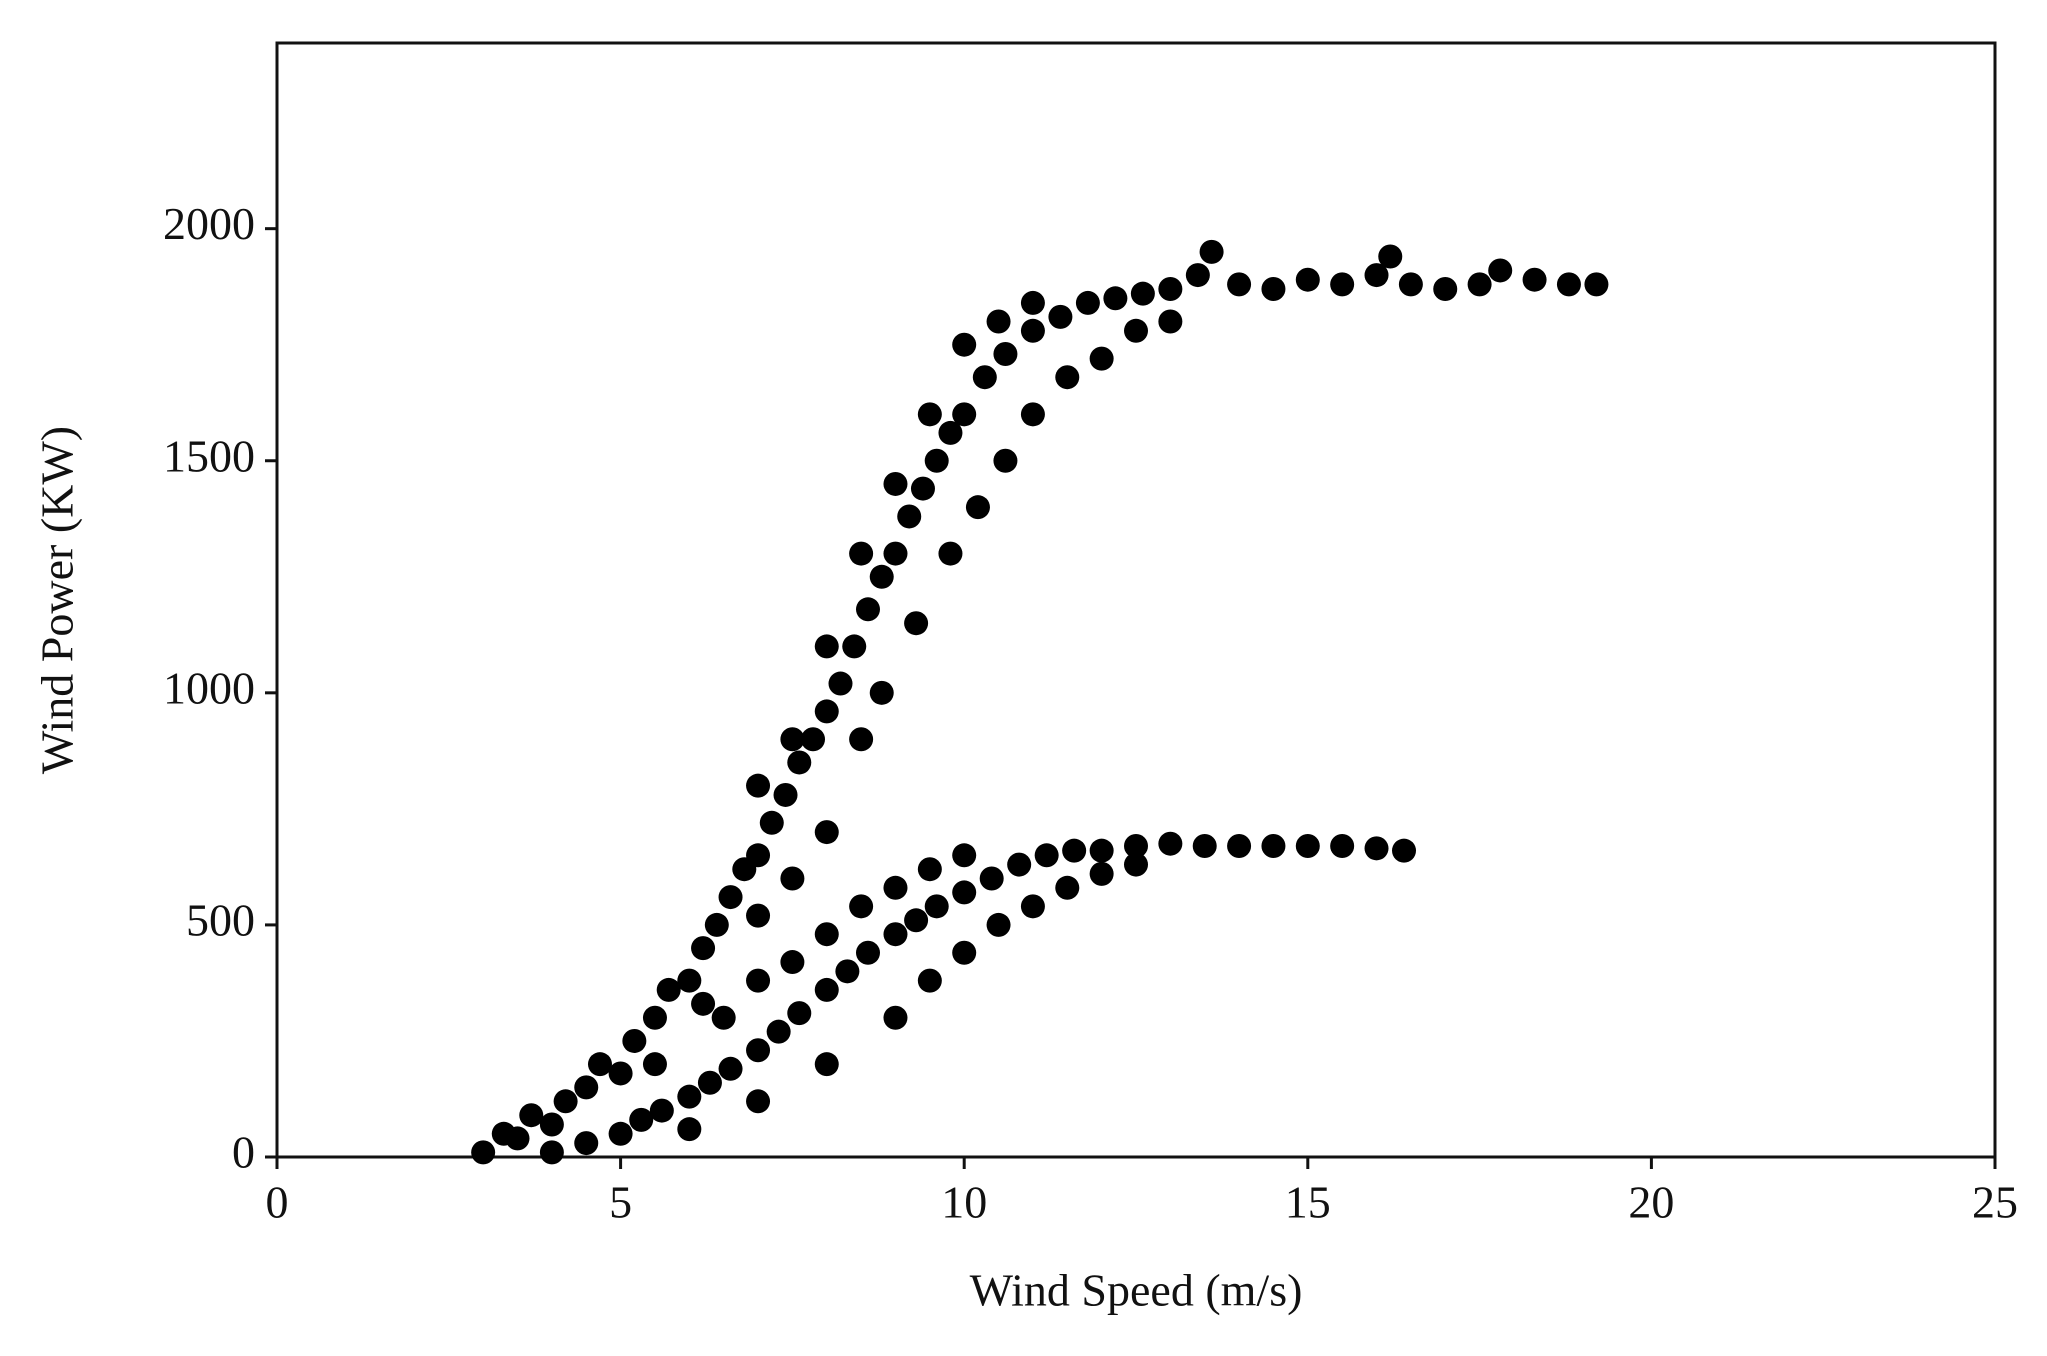 Image resolution: width=2047 pixels, height=1356 pixels. Describe the element at coordinates (1308, 1202) in the screenshot. I see `x-tick-label: 15` at that location.